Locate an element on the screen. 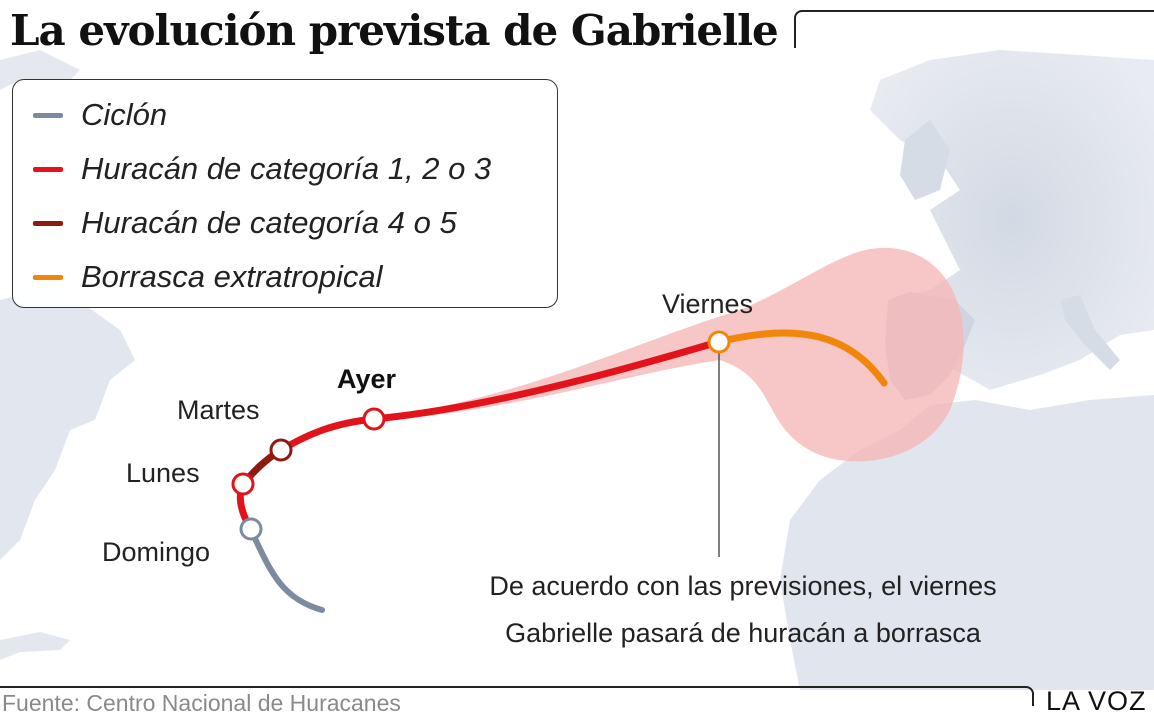 This screenshot has width=1154, height=719. track-point-lunes is located at coordinates (243, 484).